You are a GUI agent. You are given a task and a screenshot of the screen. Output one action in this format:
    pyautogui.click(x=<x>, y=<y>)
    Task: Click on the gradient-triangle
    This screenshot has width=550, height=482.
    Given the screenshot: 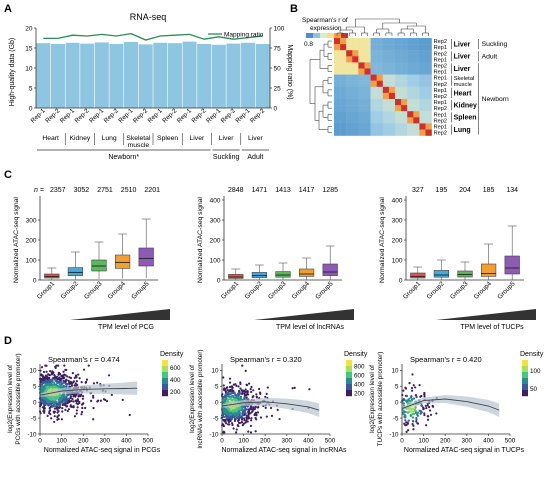 What is the action you would take?
    pyautogui.click(x=486, y=314)
    